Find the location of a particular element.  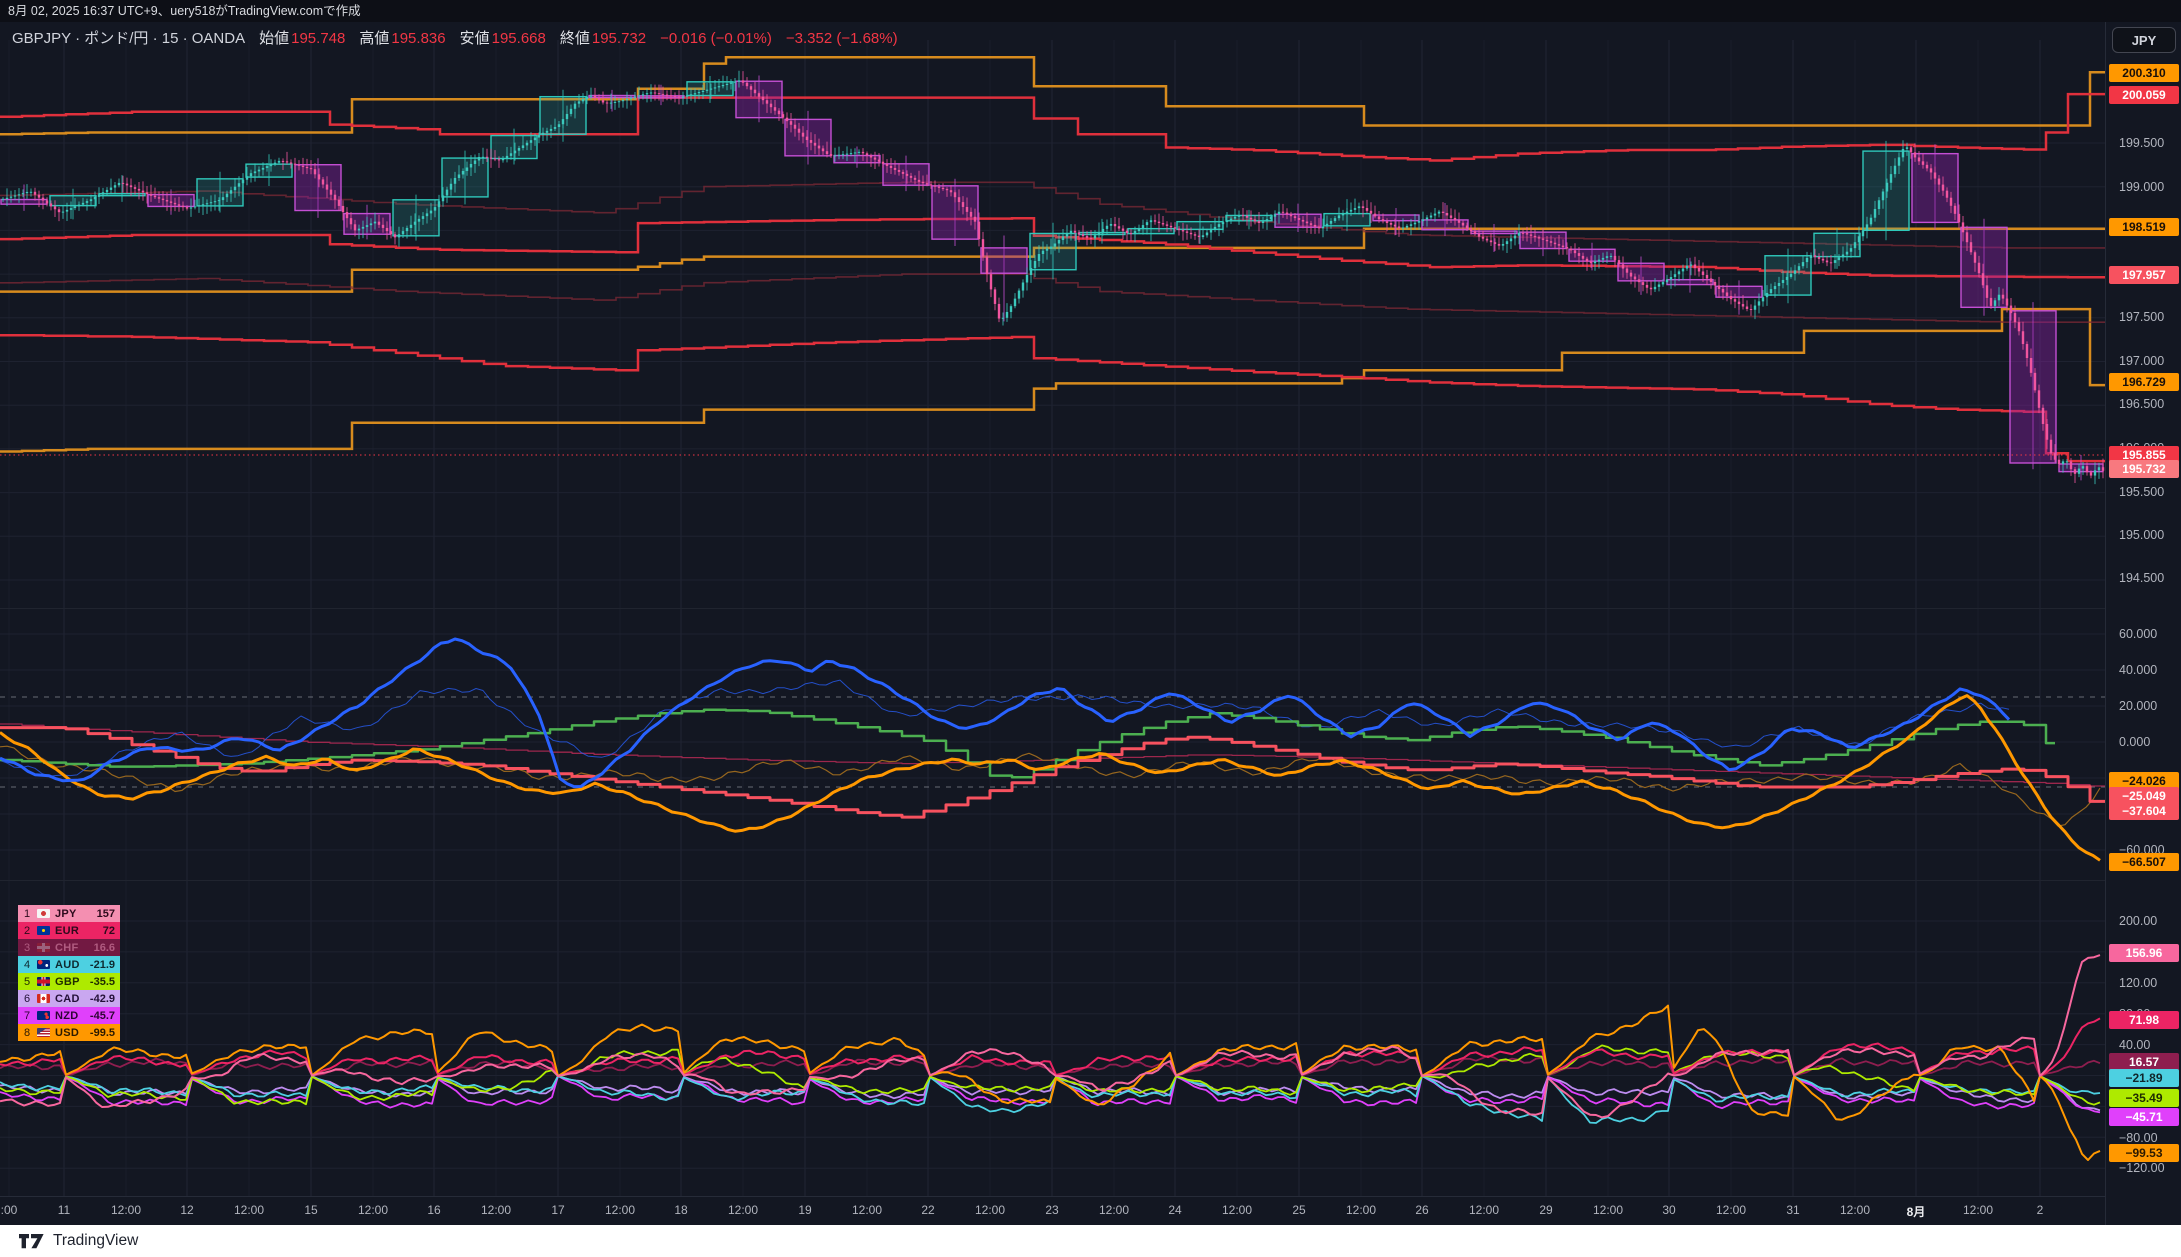

tradingview-logo-icon is located at coordinates (31, 1241).